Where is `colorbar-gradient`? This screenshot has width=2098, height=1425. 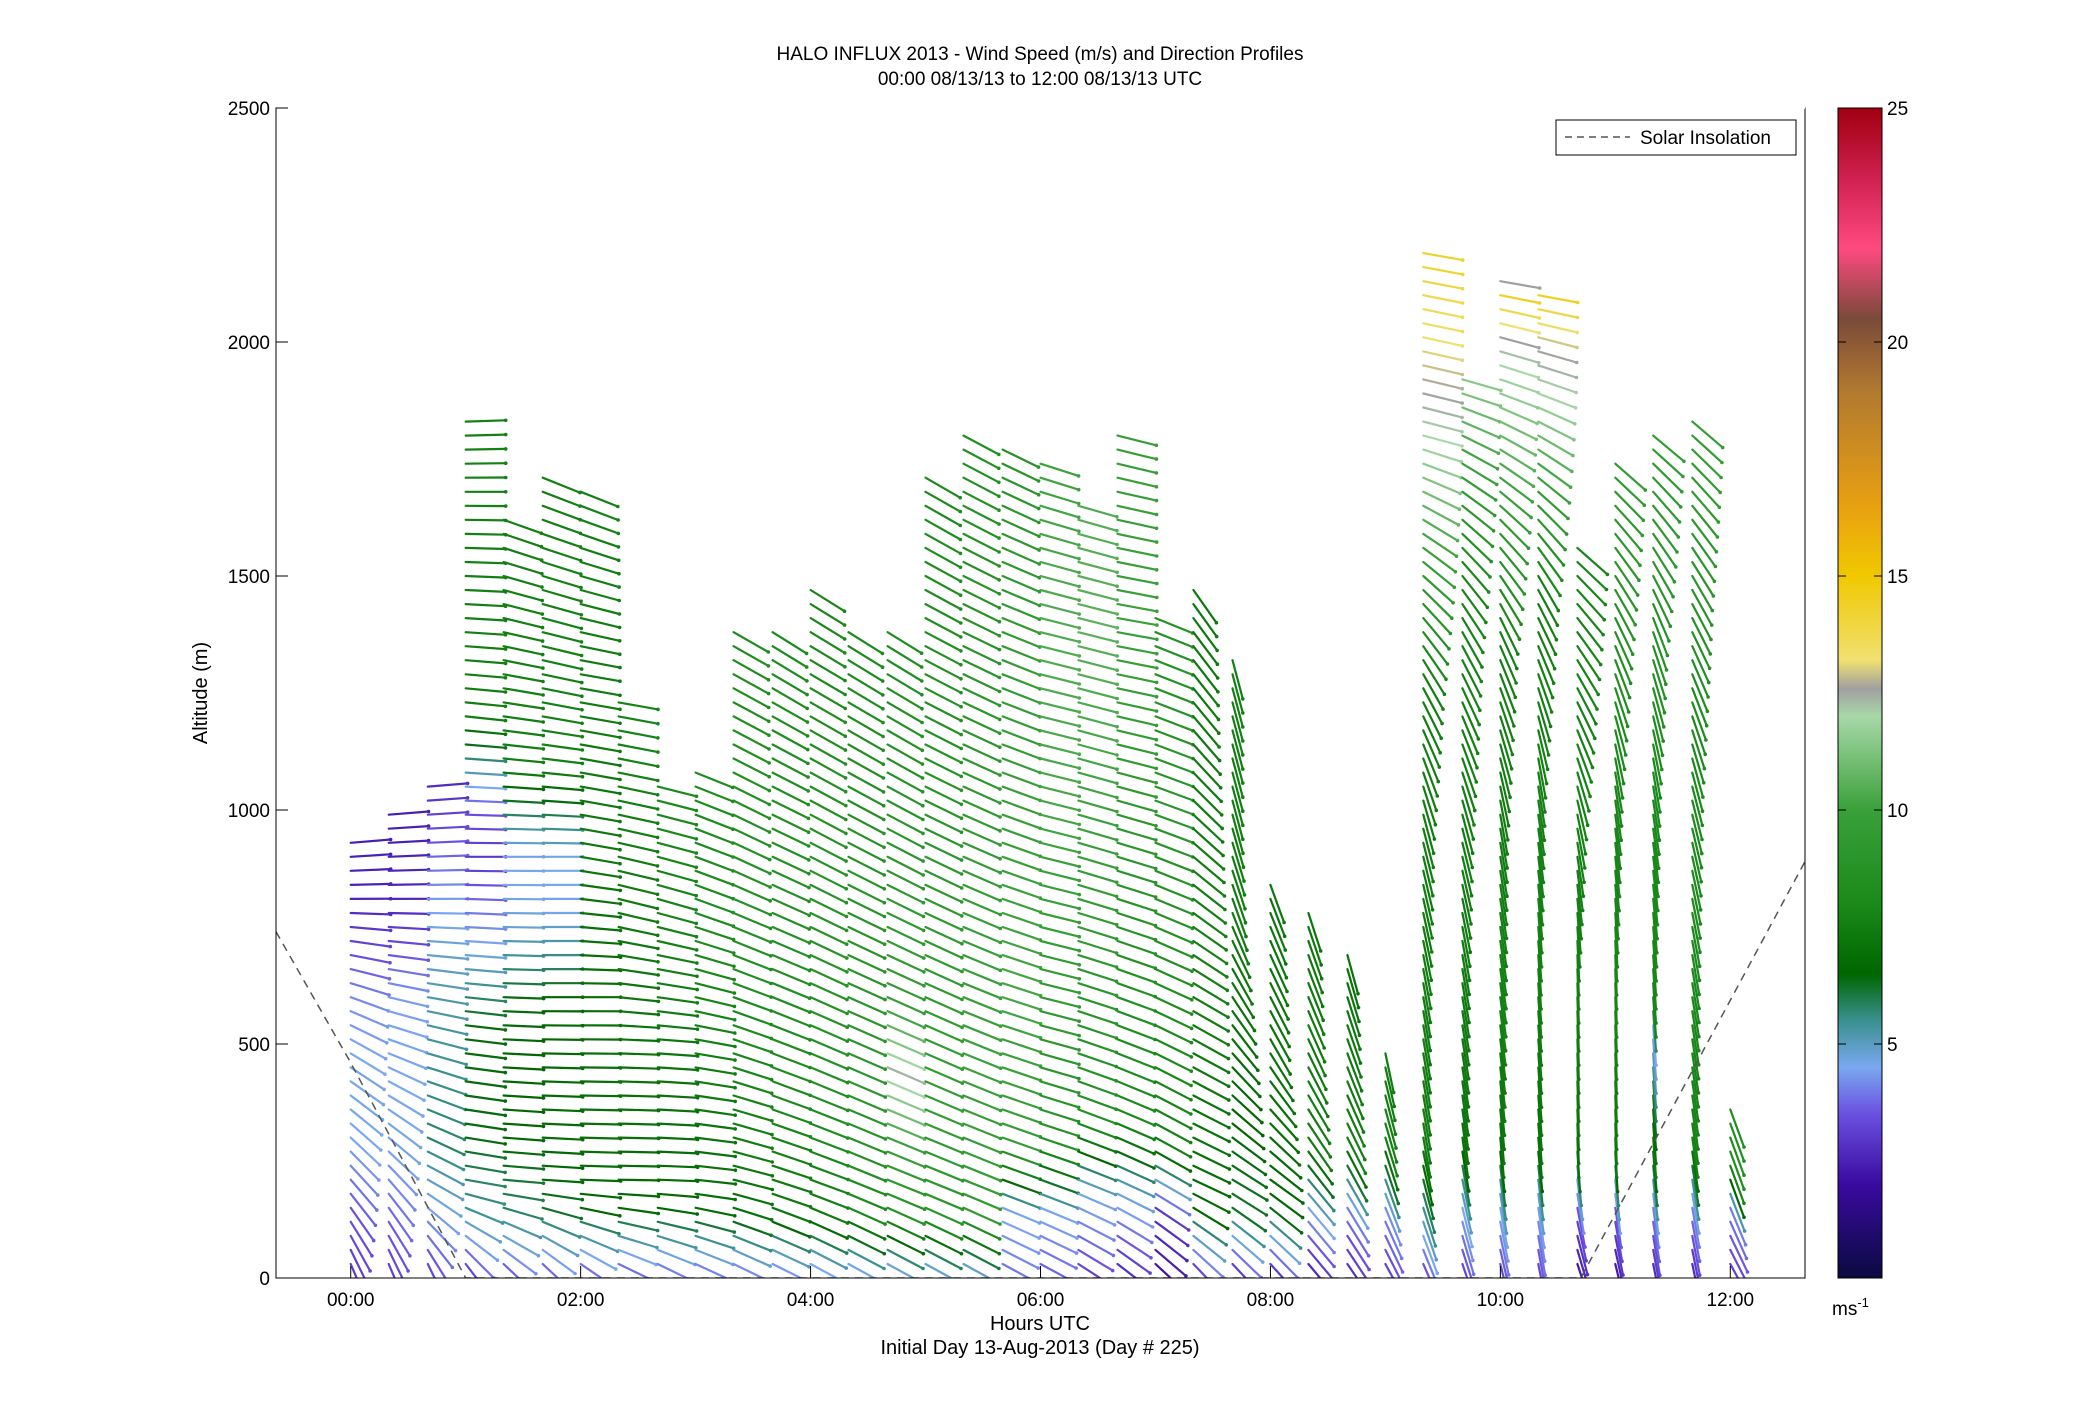
colorbar-gradient is located at coordinates (1860, 693).